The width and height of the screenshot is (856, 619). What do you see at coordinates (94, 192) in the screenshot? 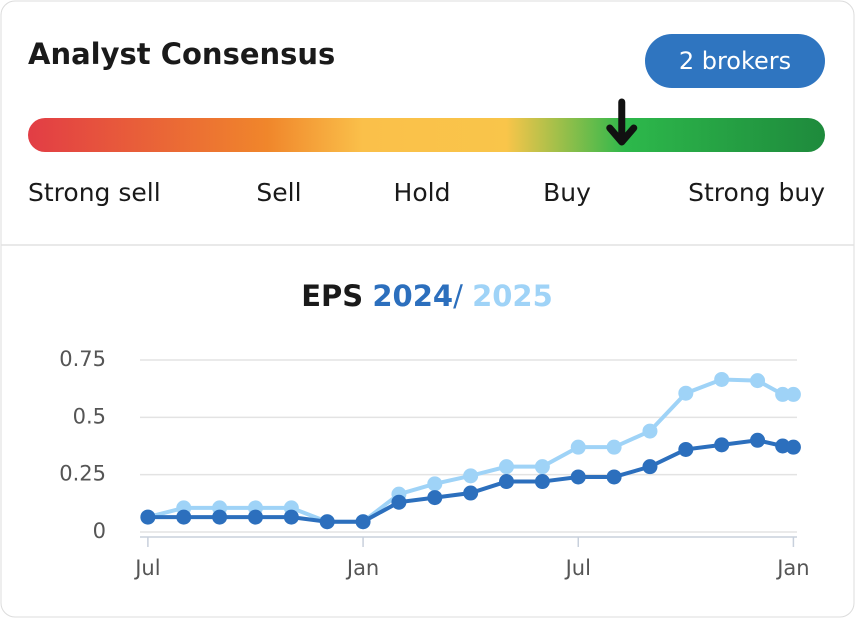
I see `consensus-label: Strong sell` at bounding box center [94, 192].